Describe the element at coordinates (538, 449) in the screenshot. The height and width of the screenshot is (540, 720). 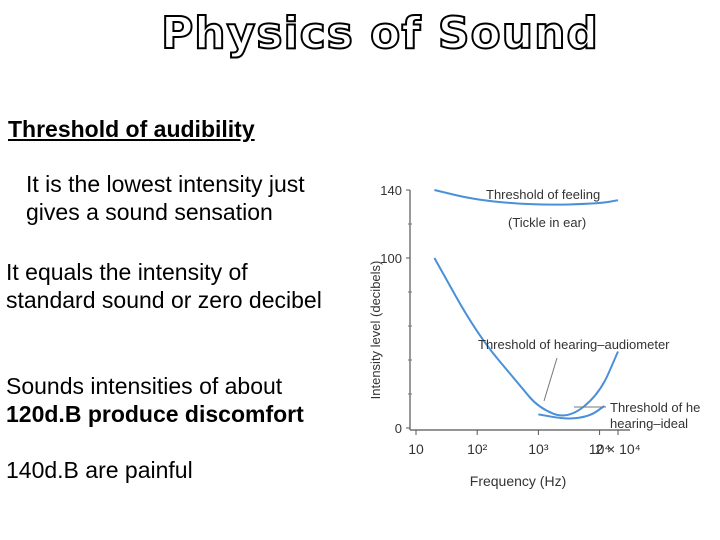
I see `x-tick-label: 10³` at that location.